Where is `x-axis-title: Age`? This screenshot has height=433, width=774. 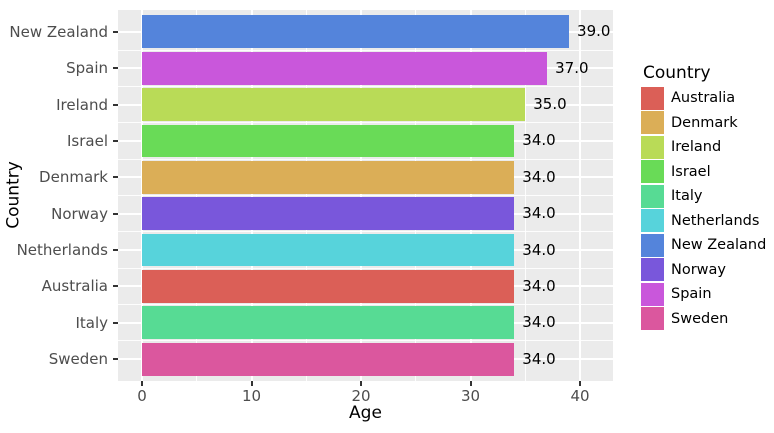 x-axis-title: Age is located at coordinates (365, 413).